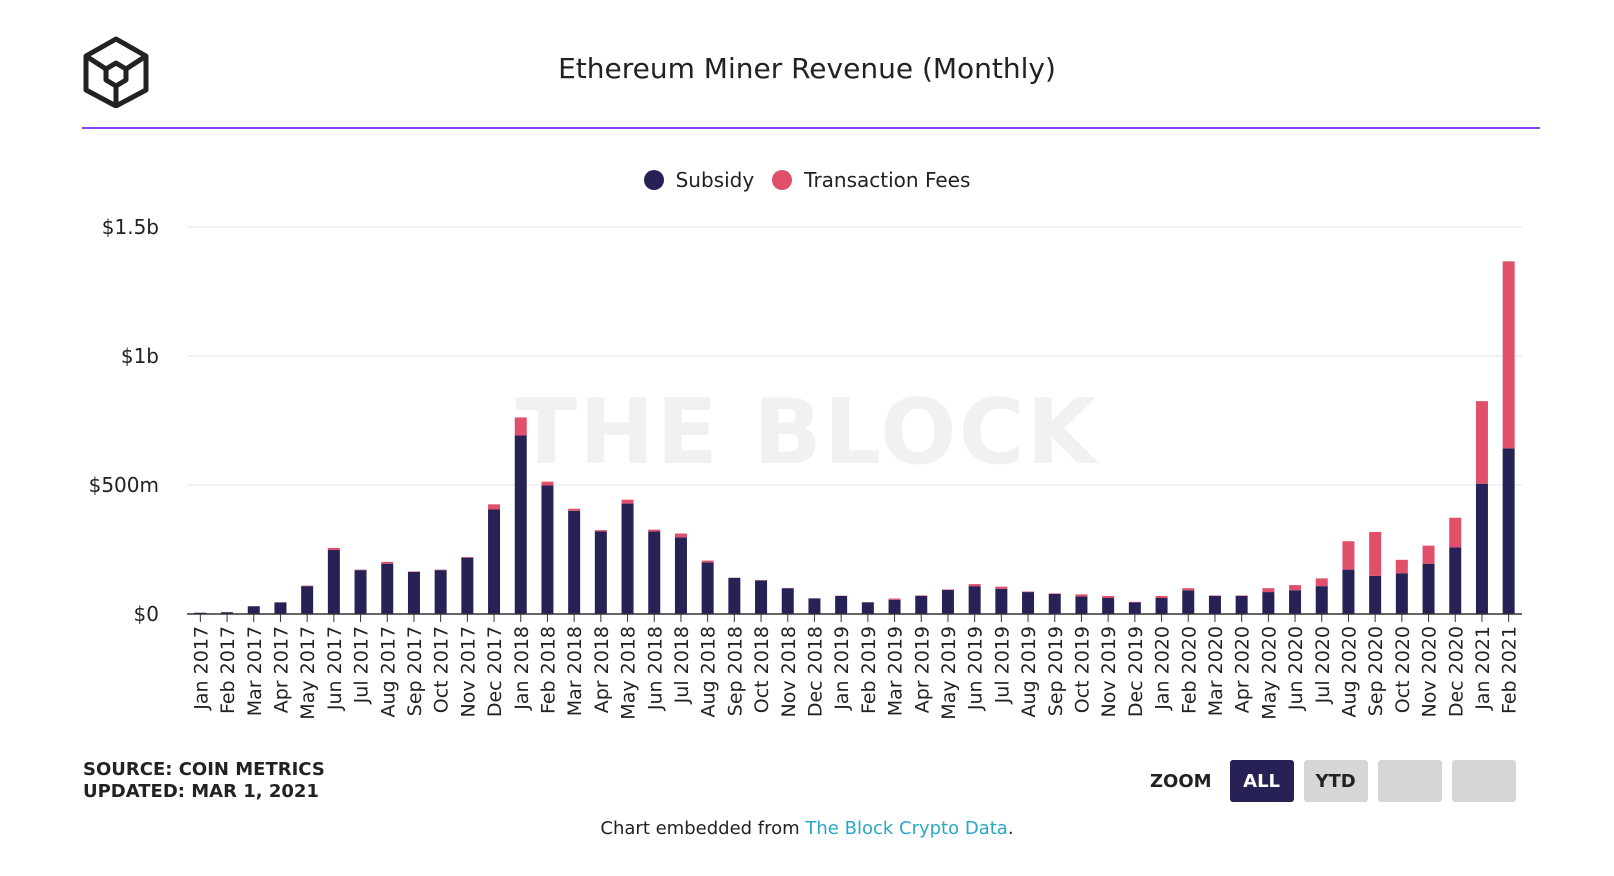  I want to click on footer-prefix: Chart embedded from, so click(703, 828).